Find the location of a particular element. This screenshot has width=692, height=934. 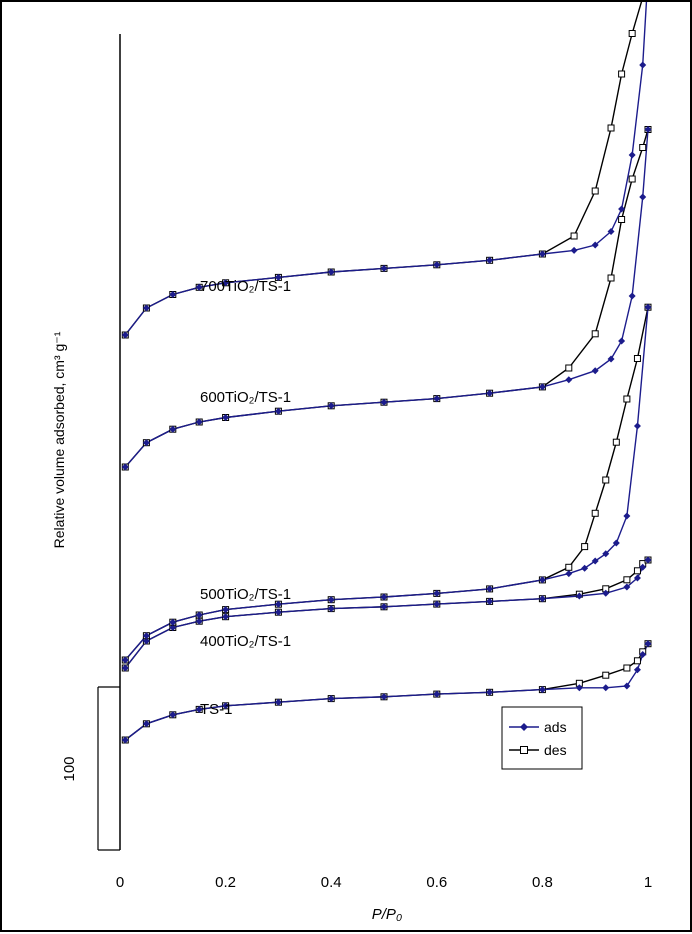

series-label: 400TiO₂/TS-1 is located at coordinates (245, 641).